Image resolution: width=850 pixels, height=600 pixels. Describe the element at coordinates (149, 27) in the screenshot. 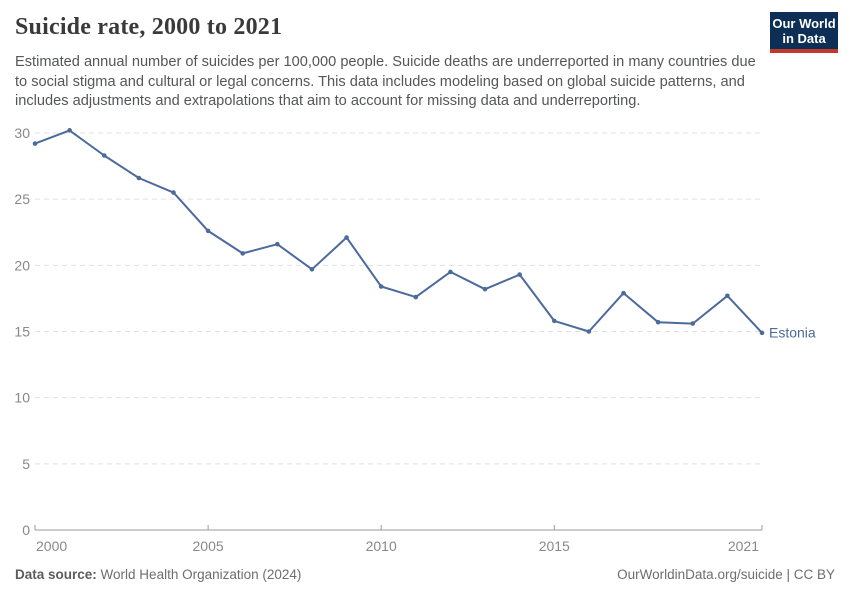

I see `page-title: Suicide rate, 2000 to 2021` at that location.